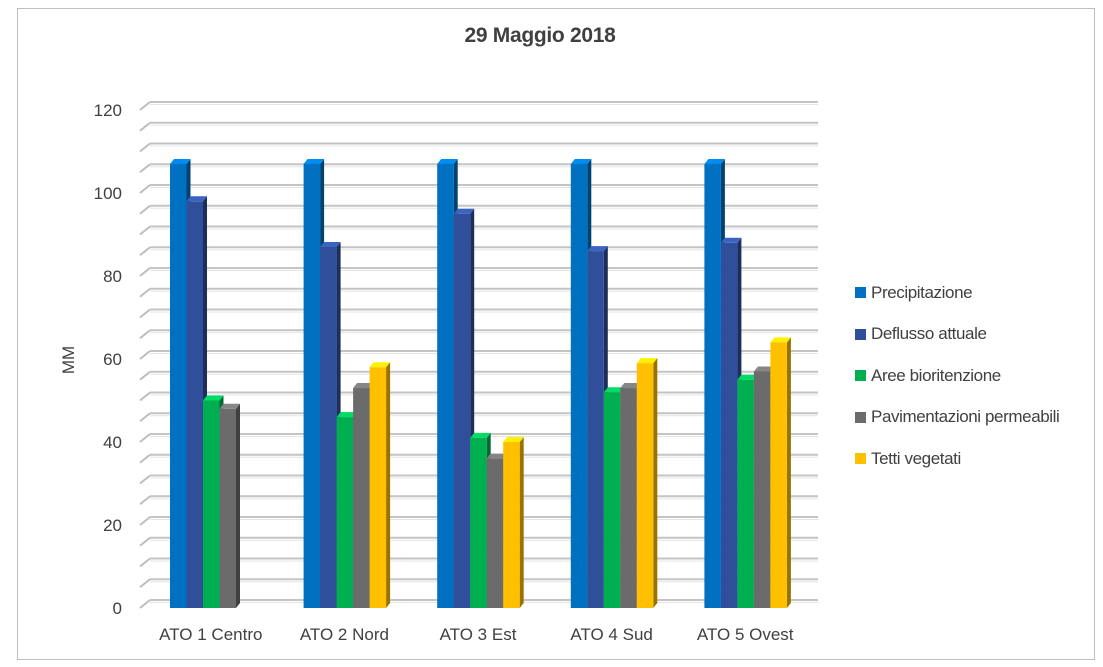  I want to click on x-tick-label: ATO 1 Centro, so click(210, 634).